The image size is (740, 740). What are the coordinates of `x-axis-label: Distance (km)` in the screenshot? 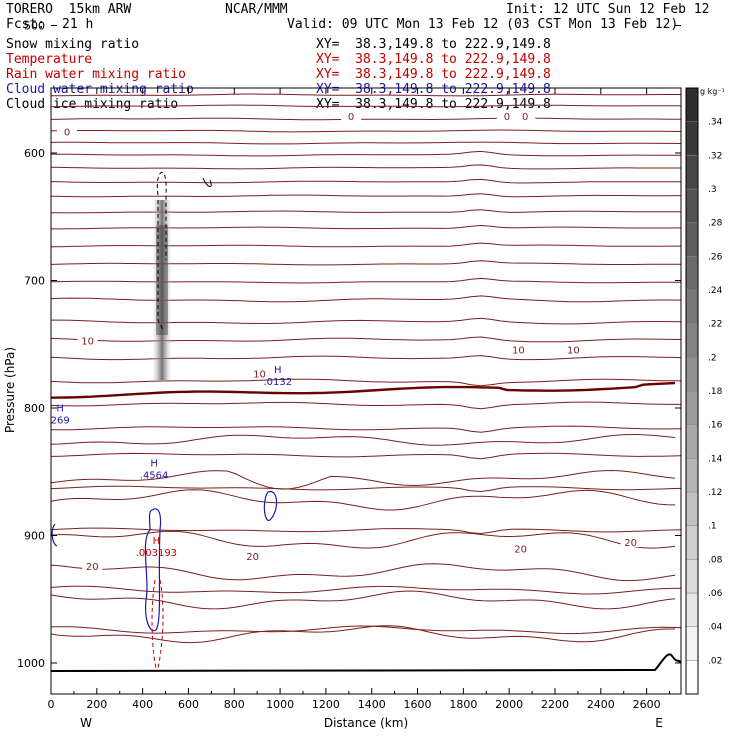 It's located at (366, 723).